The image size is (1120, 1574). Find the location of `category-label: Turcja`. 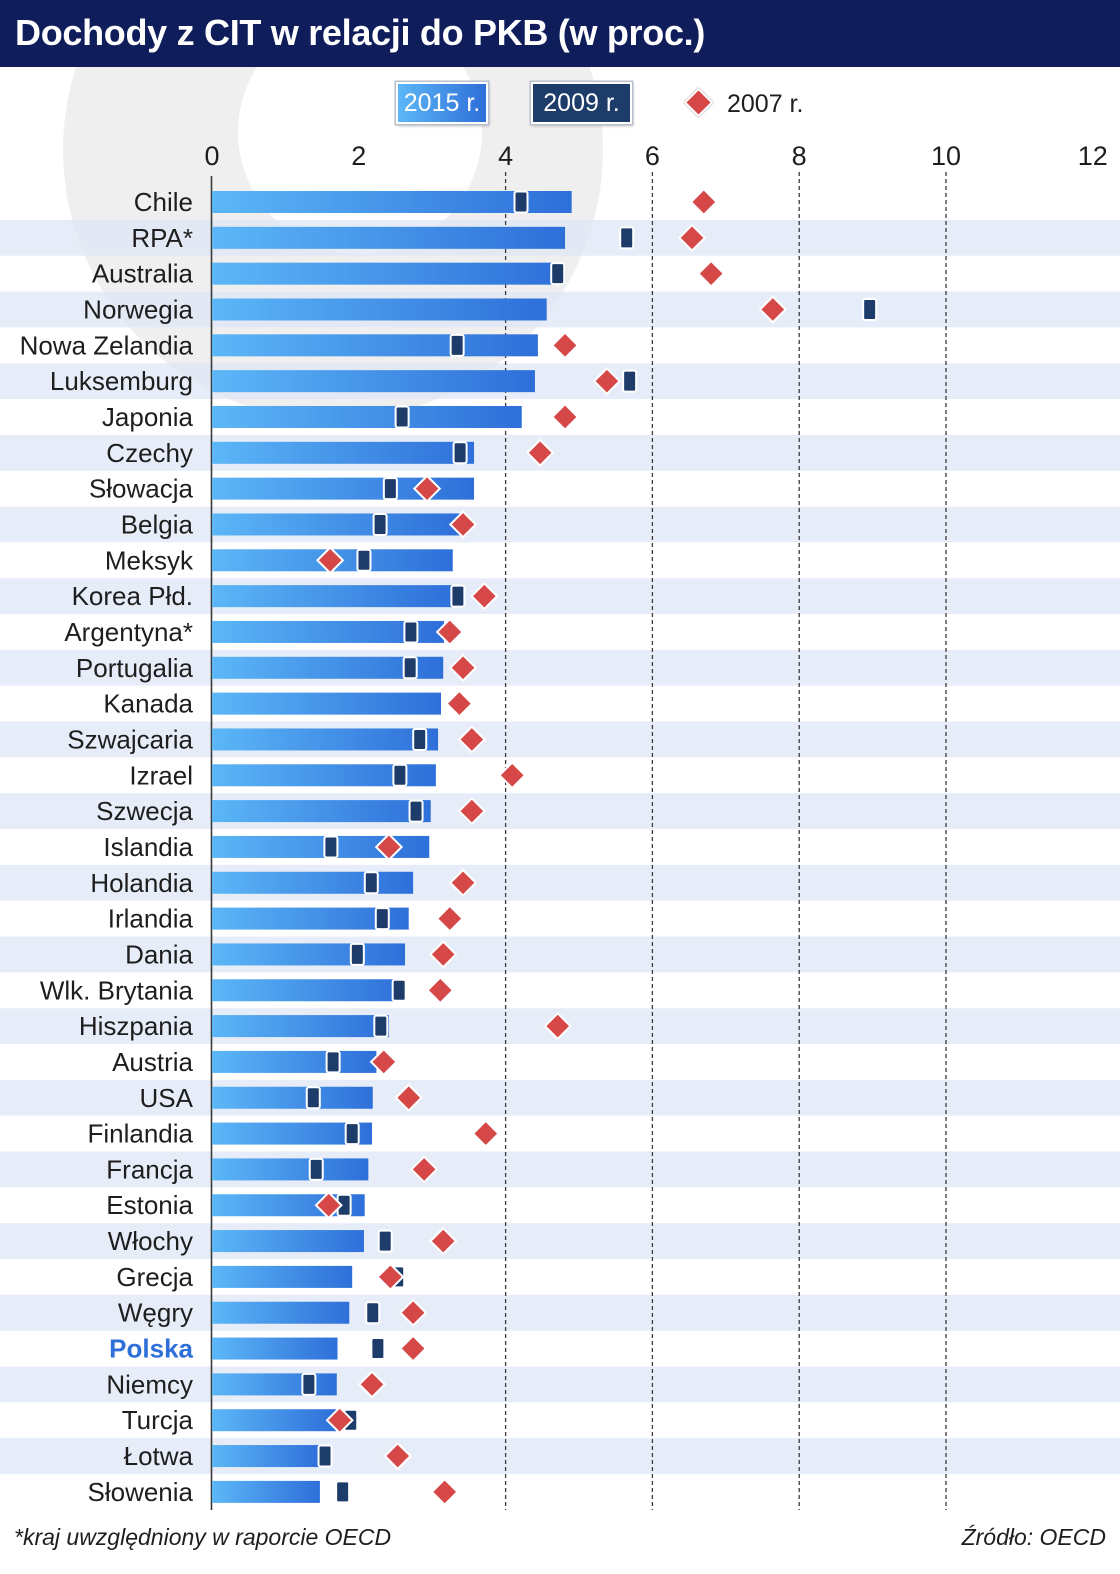

category-label: Turcja is located at coordinates (158, 1420).